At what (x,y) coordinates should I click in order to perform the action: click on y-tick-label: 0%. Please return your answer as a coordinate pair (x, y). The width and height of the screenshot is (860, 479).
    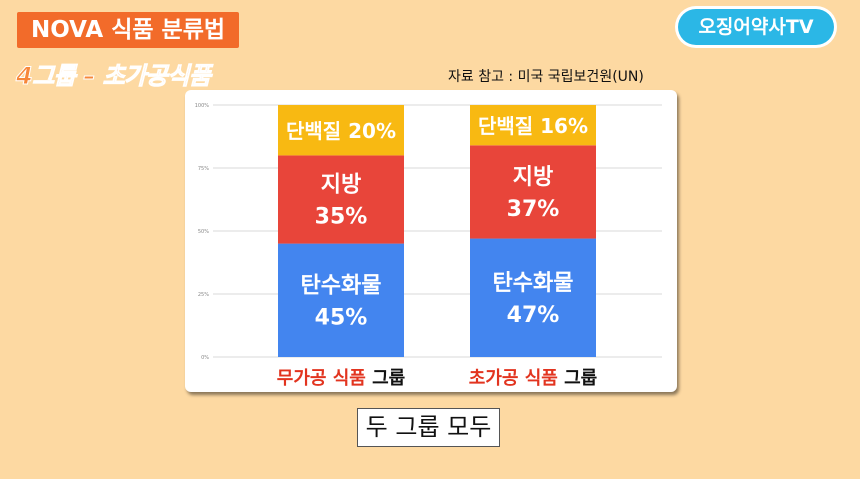
    Looking at the image, I should click on (205, 358).